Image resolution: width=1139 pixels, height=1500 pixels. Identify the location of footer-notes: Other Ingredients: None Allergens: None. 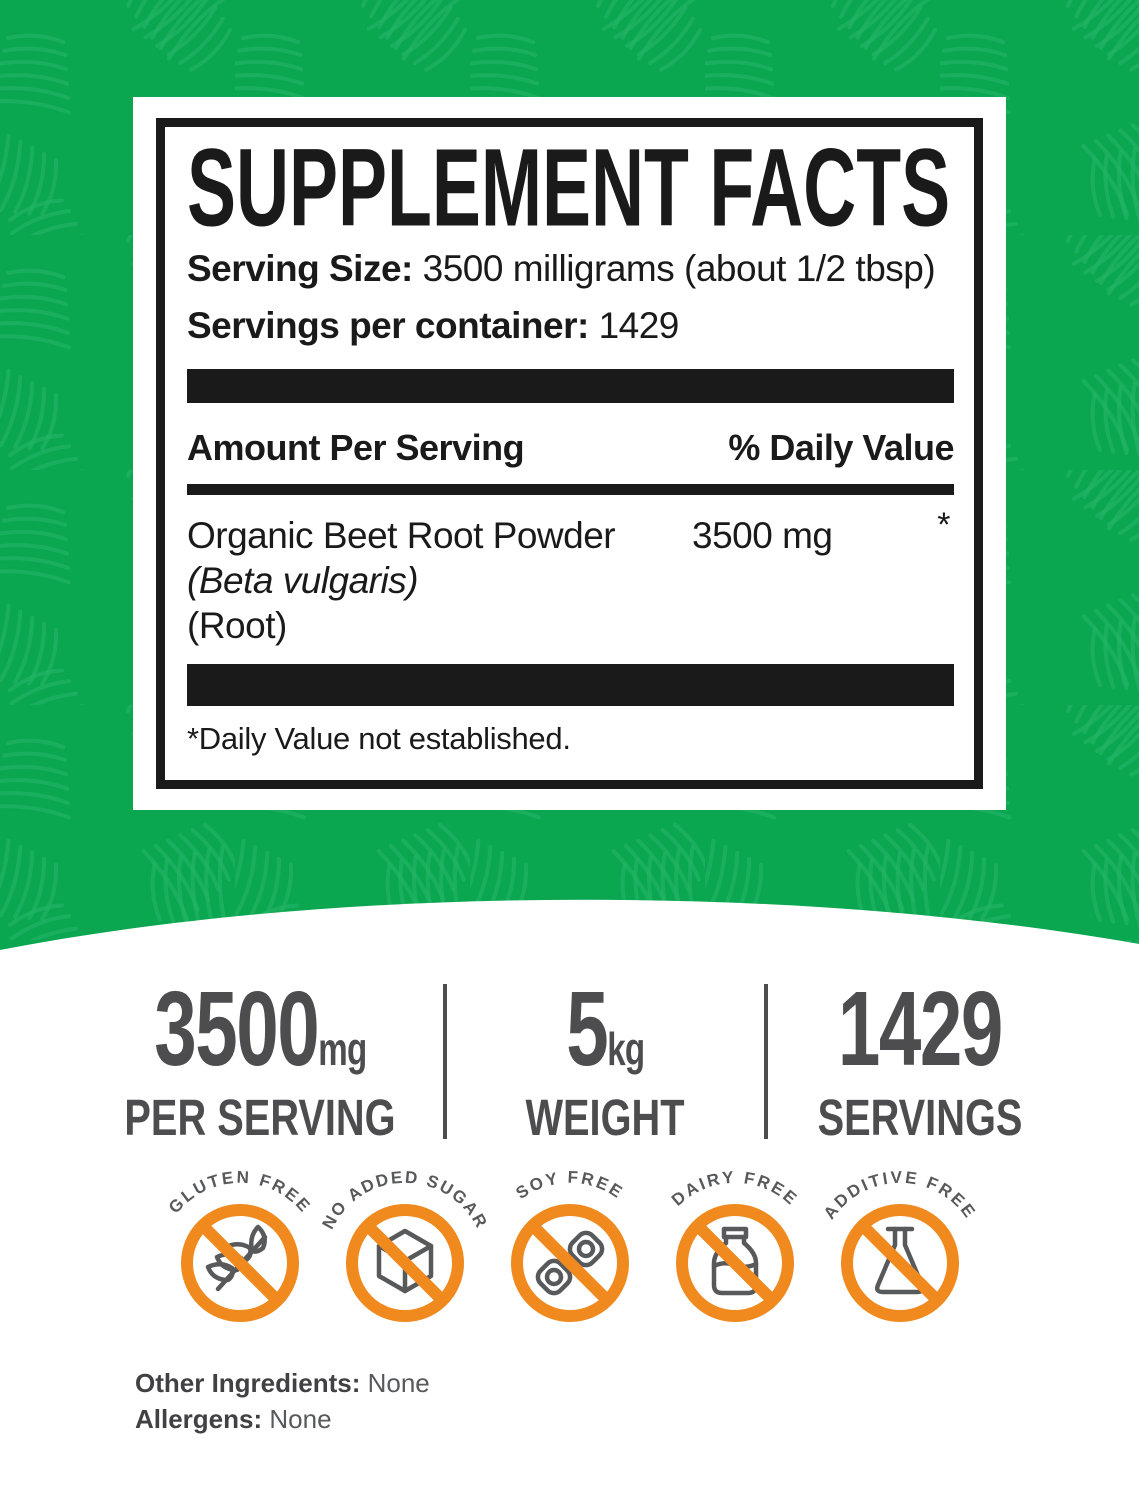
(282, 1402).